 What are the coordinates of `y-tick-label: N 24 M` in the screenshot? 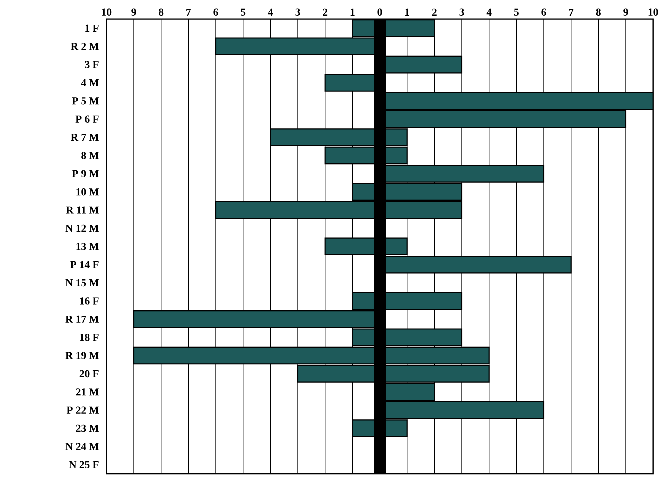 It's located at (82, 446).